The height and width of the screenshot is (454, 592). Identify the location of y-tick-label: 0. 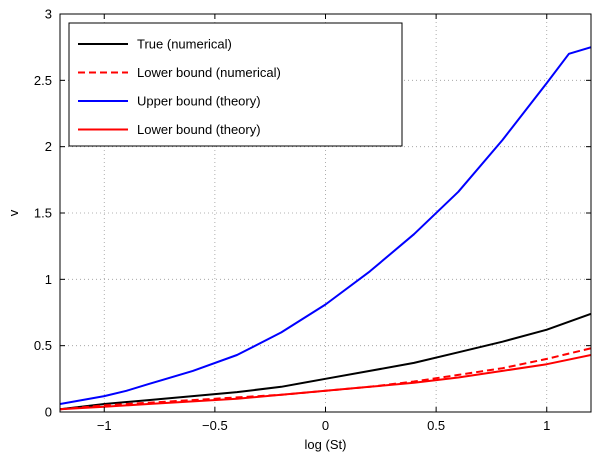
(48, 412).